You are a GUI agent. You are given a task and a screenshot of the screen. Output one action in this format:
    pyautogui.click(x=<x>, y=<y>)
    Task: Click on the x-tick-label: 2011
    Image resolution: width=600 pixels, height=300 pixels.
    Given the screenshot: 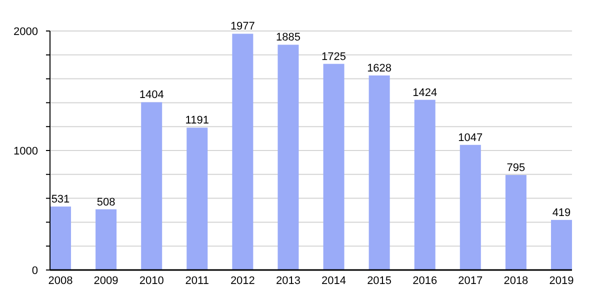 What is the action you would take?
    pyautogui.click(x=197, y=281)
    